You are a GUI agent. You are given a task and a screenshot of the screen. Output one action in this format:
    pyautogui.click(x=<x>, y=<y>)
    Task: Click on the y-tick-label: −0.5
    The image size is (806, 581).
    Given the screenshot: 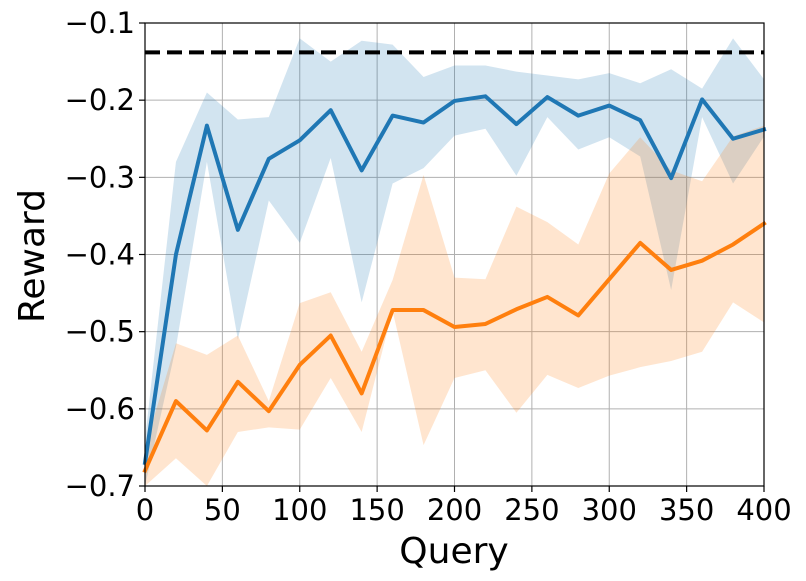 What is the action you would take?
    pyautogui.click(x=100, y=332)
    